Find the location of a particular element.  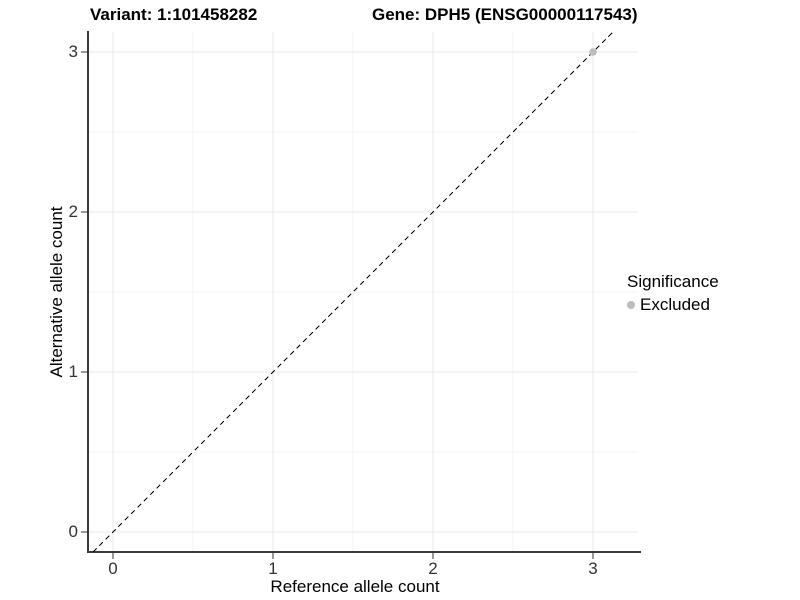

x-tick-label-1: 1 is located at coordinates (273, 568).